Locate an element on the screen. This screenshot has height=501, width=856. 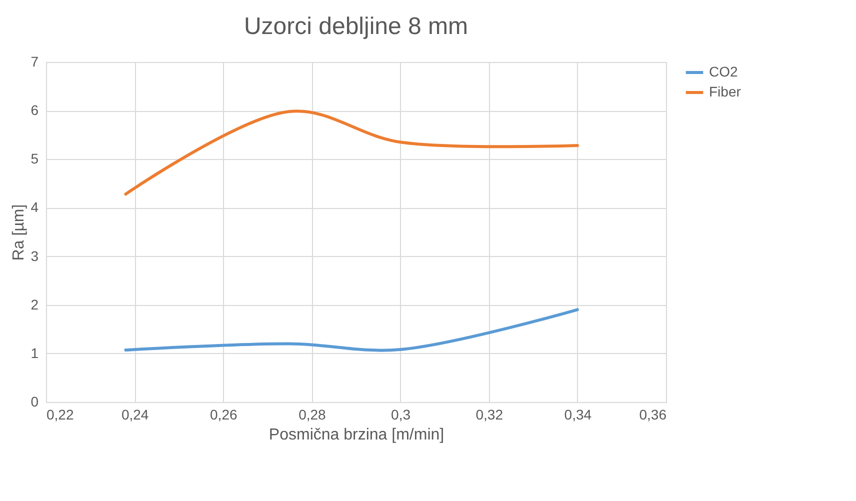
chart-title: Uzorci debljine 8 mm is located at coordinates (356, 26).